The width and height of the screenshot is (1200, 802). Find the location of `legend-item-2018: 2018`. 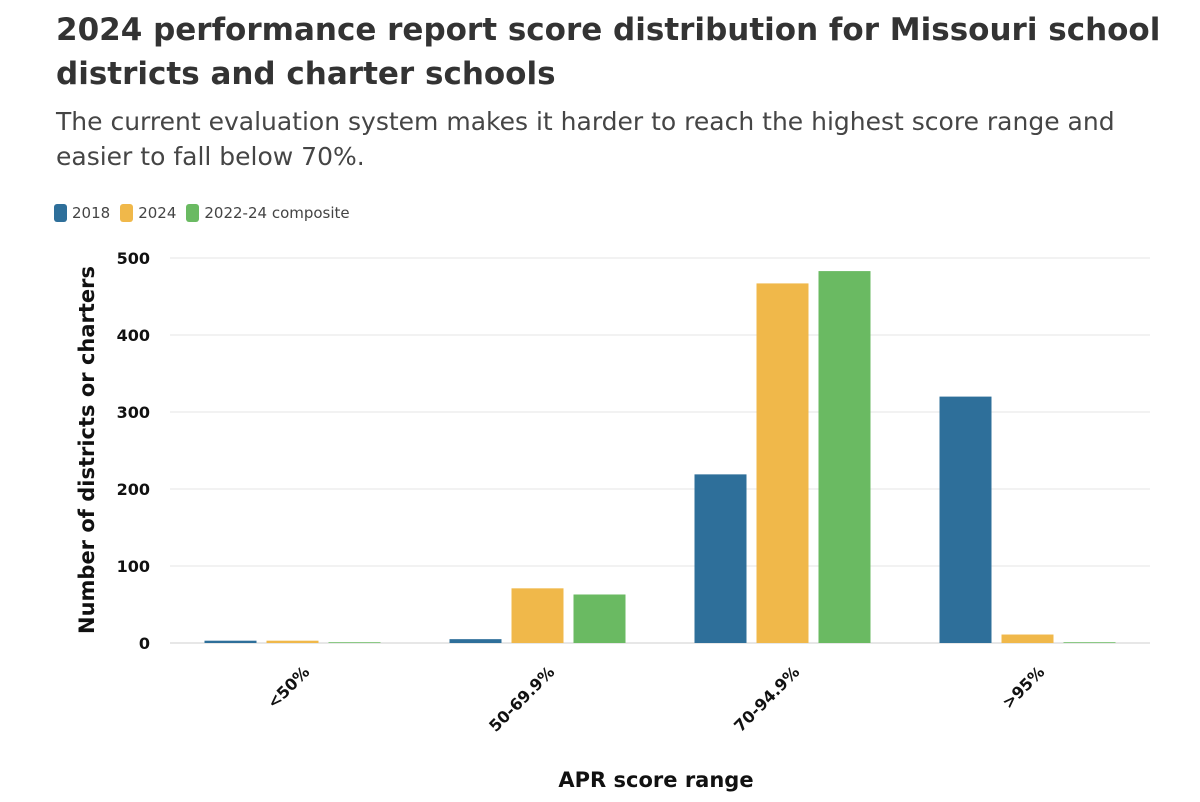

legend-item-2018: 2018 is located at coordinates (82, 213).